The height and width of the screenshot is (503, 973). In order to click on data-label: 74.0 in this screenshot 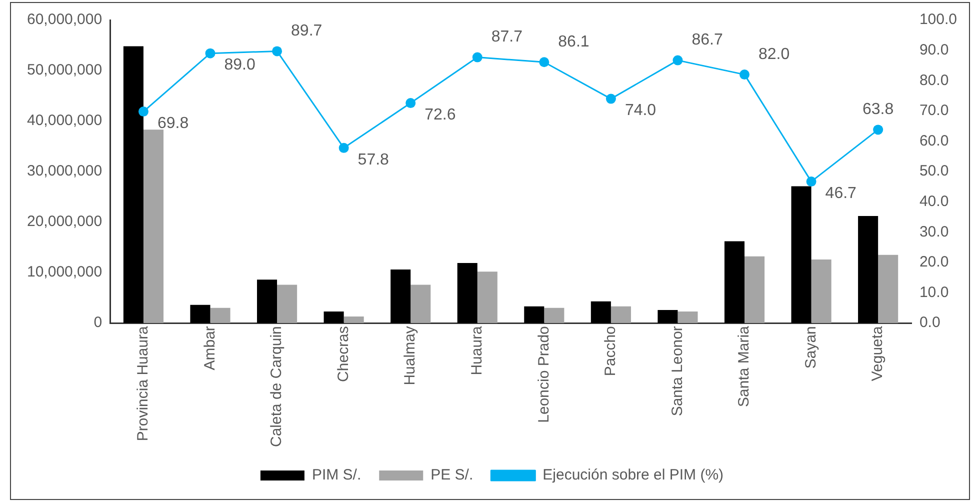, I will do `click(640, 111)`.